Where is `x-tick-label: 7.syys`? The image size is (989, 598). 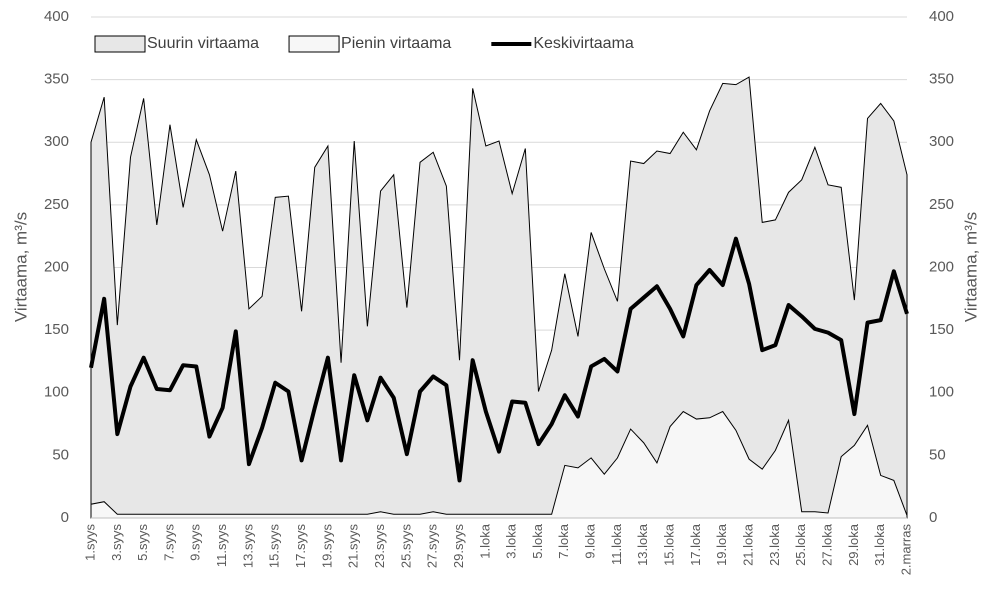 x-tick-label: 7.syys is located at coordinates (168, 542).